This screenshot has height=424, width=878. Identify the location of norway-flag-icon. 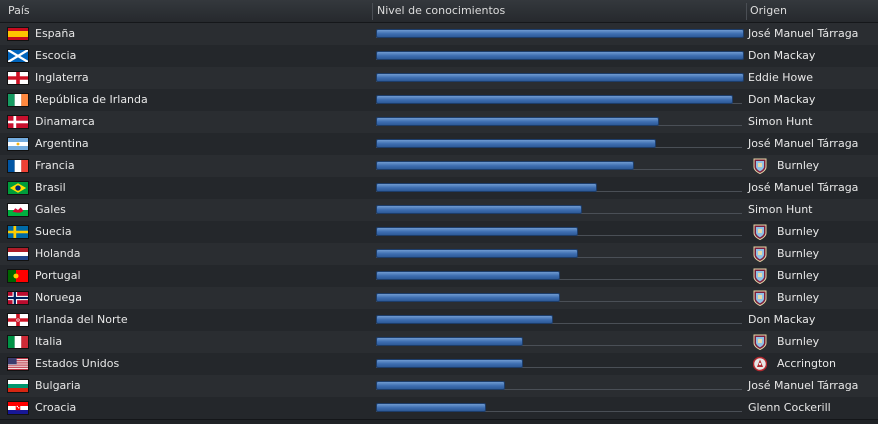
(18, 298).